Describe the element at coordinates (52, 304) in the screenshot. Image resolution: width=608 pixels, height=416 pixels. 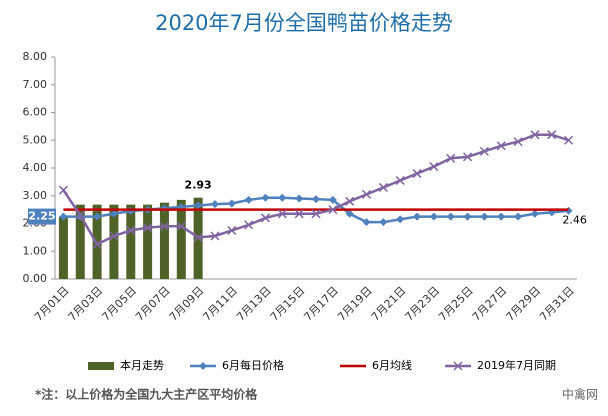
I see `x-tick-label: 7月01日` at that location.